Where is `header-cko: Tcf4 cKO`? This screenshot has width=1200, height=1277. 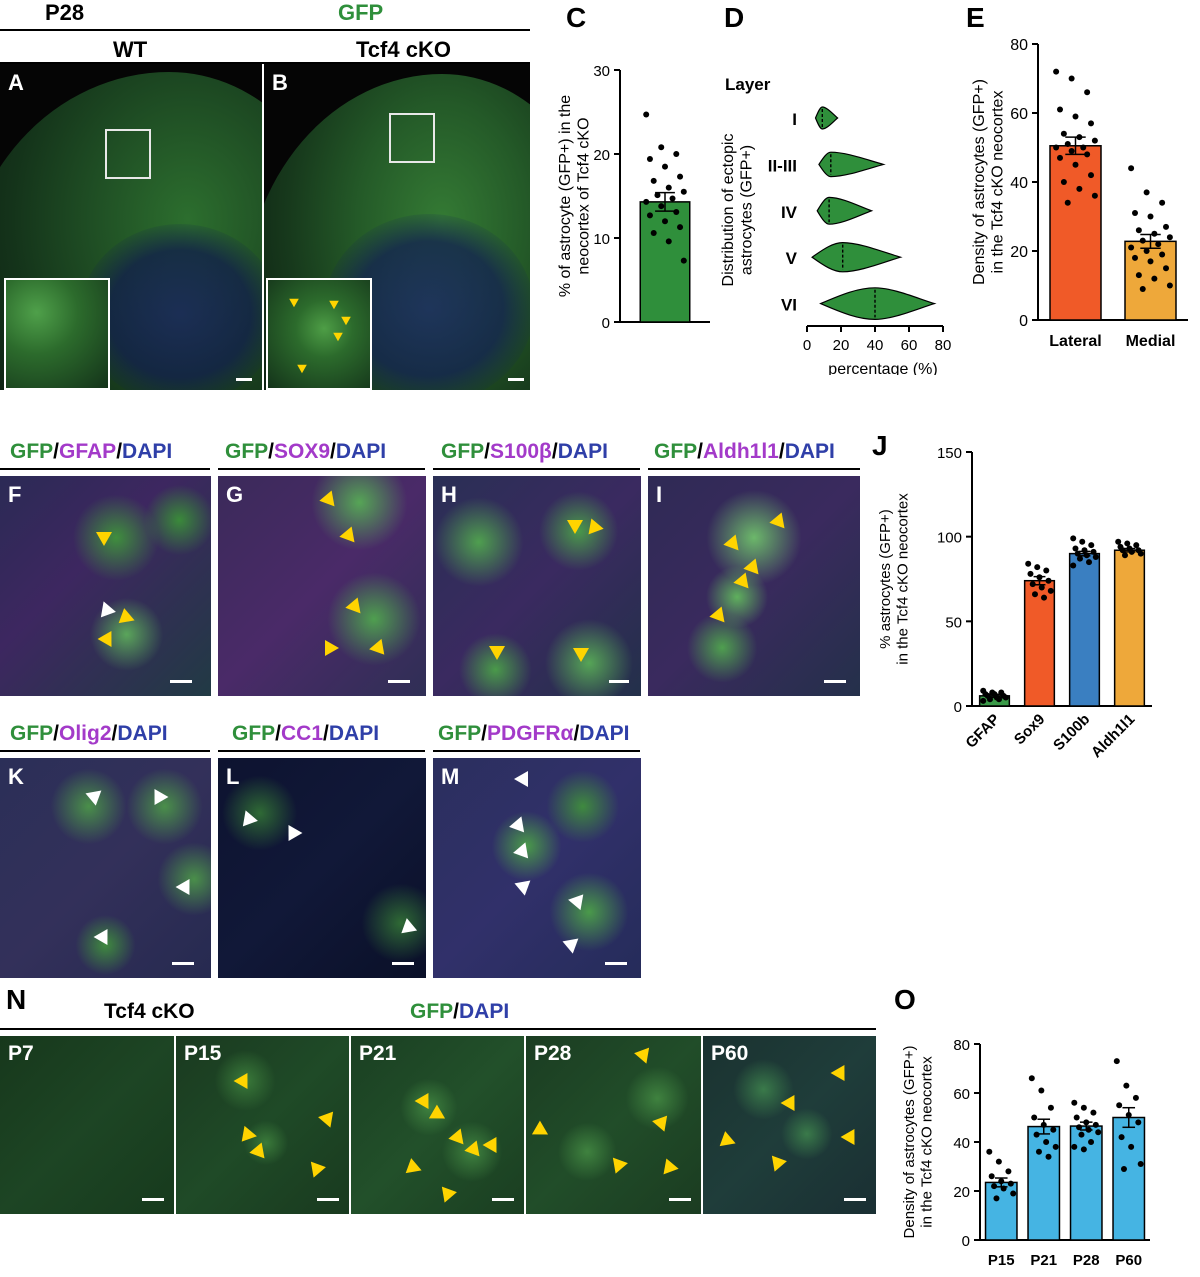 header-cko: Tcf4 cKO is located at coordinates (403, 49).